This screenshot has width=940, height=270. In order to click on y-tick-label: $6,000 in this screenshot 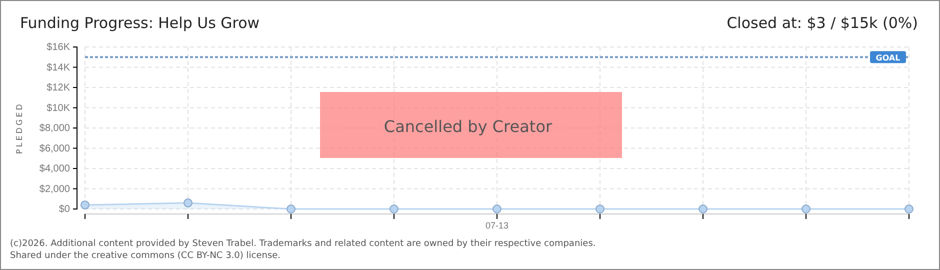, I will do `click(54, 148)`.